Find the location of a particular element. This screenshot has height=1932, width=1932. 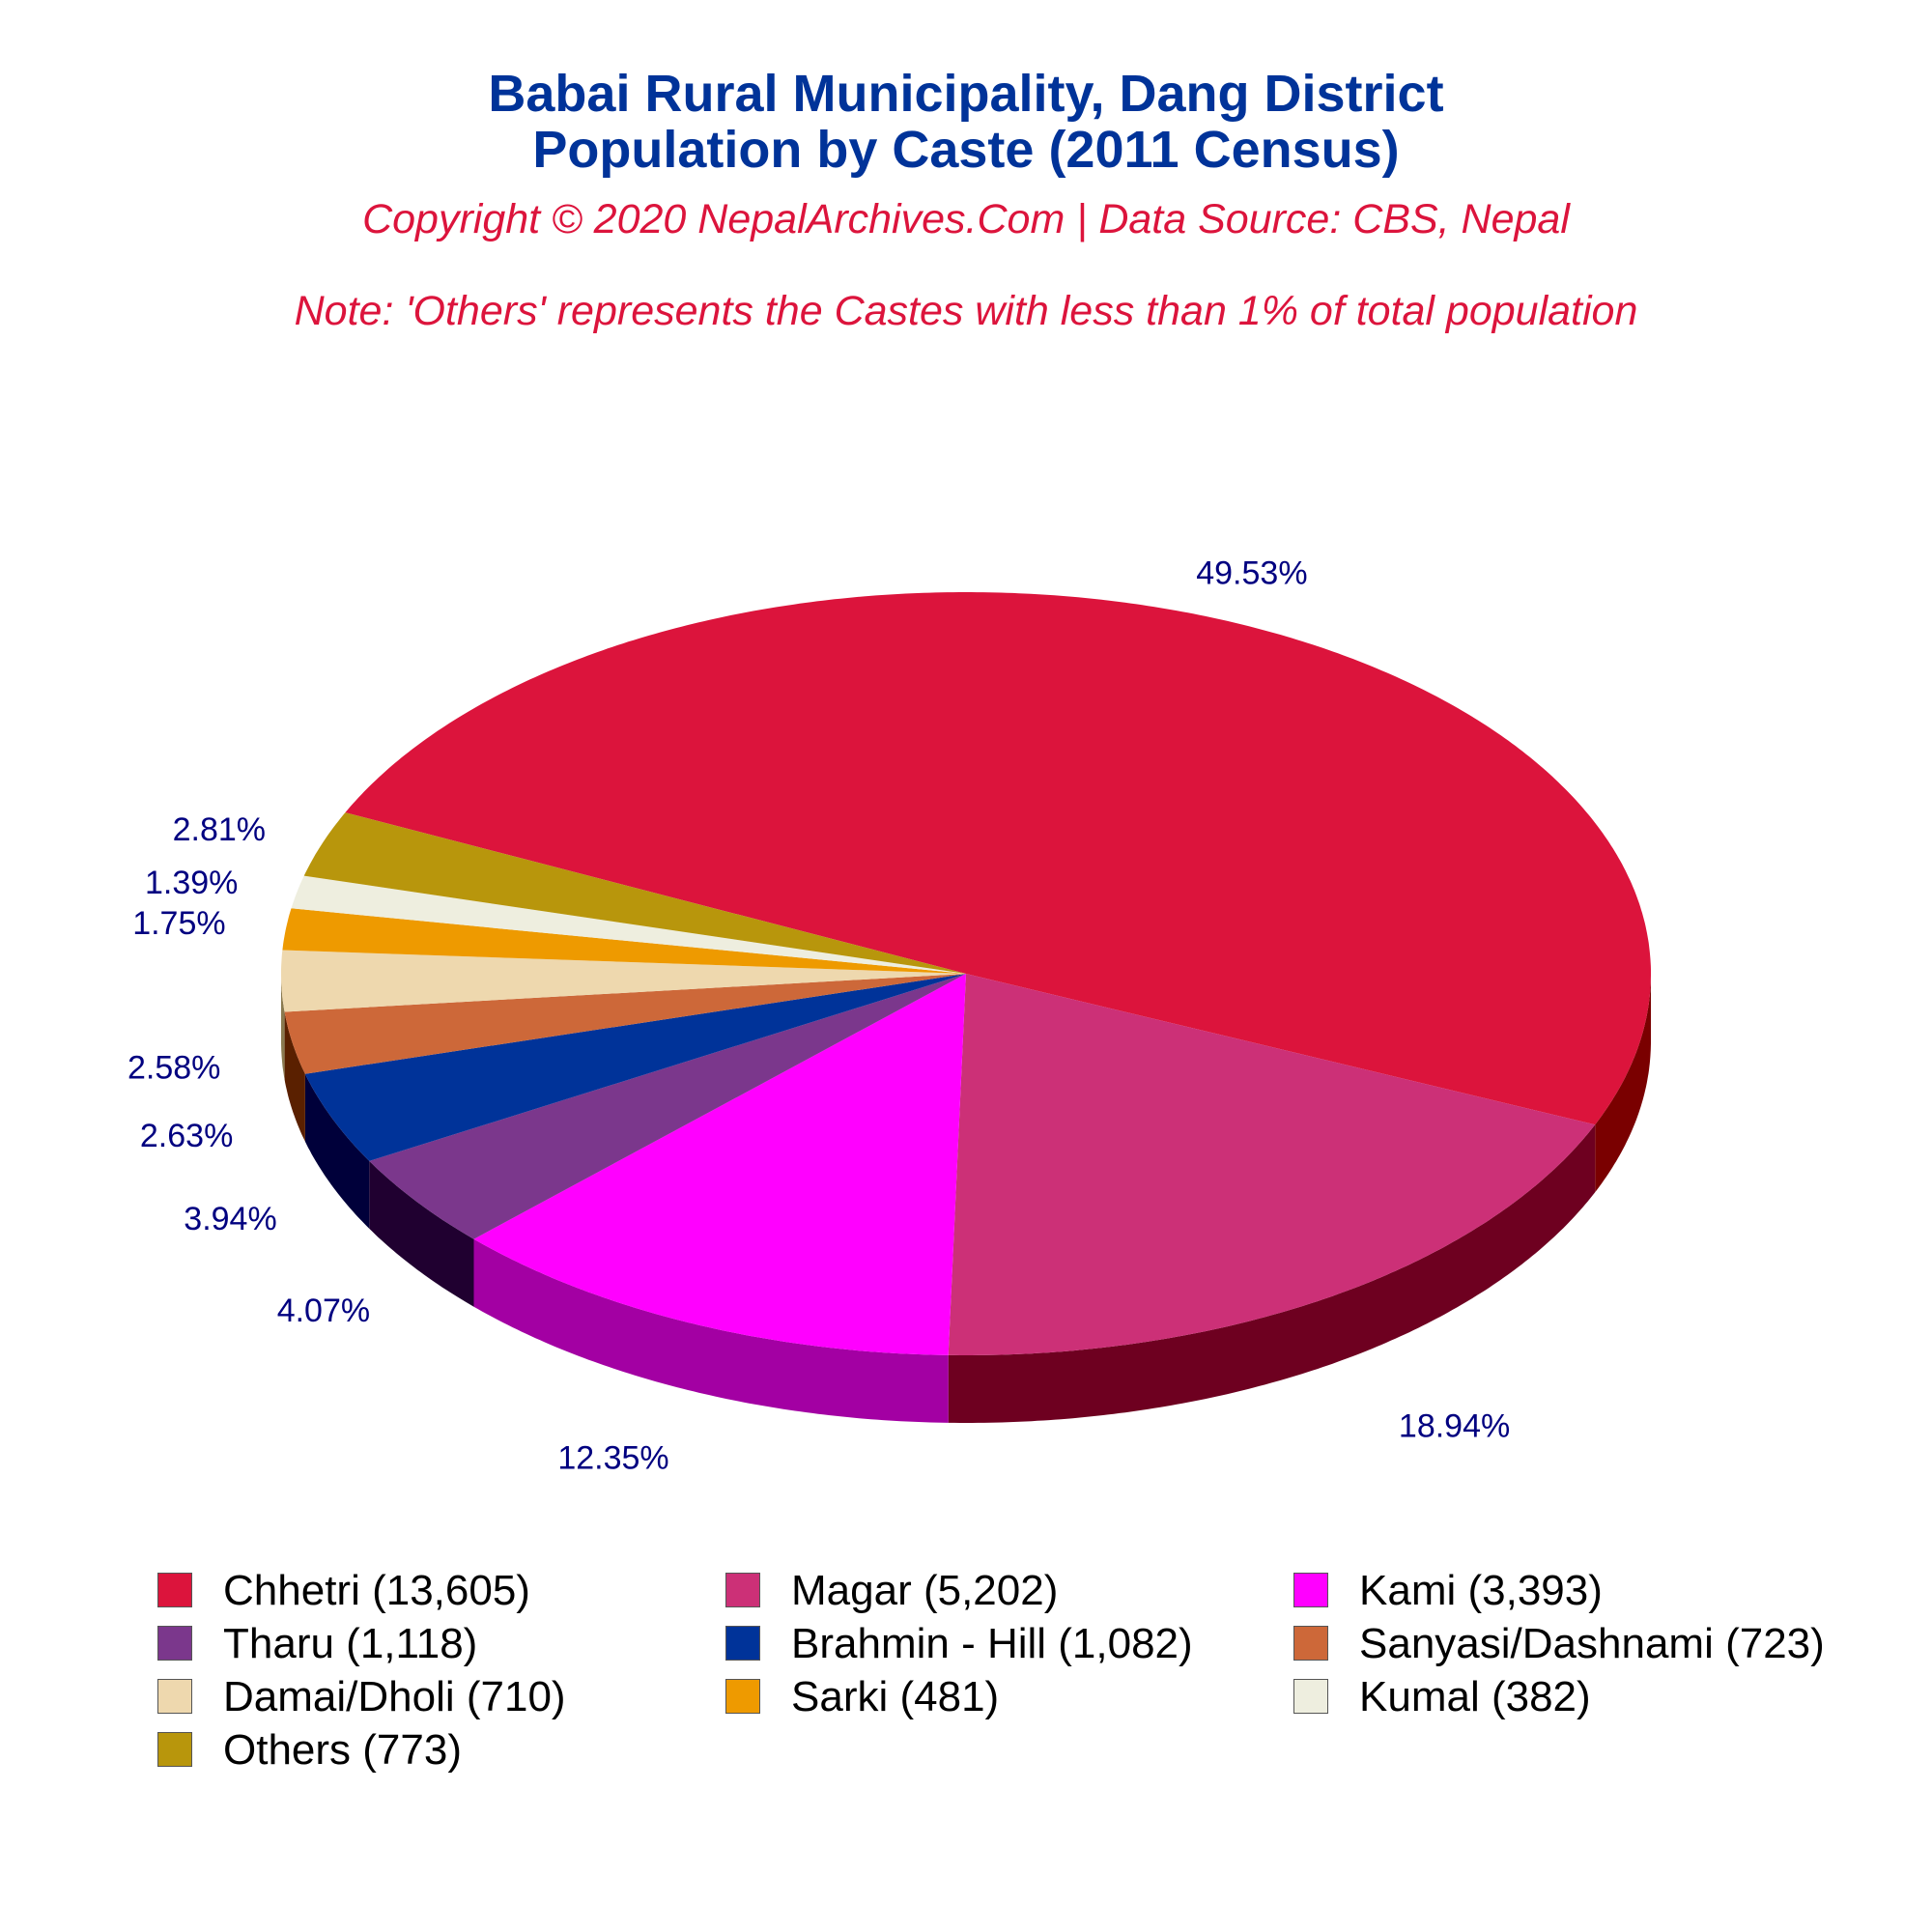

legend-label: Others (773) is located at coordinates (342, 1750).